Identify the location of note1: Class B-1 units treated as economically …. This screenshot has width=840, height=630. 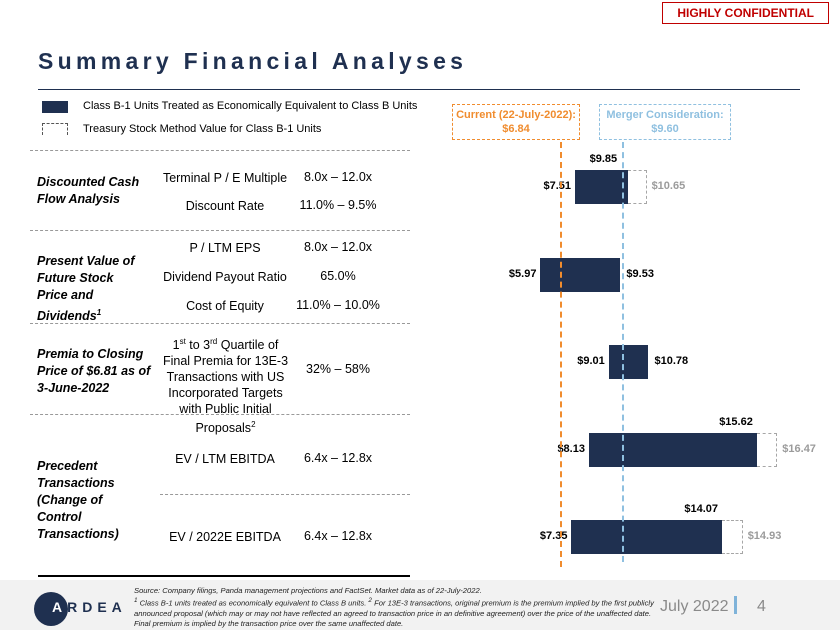
(254, 603).